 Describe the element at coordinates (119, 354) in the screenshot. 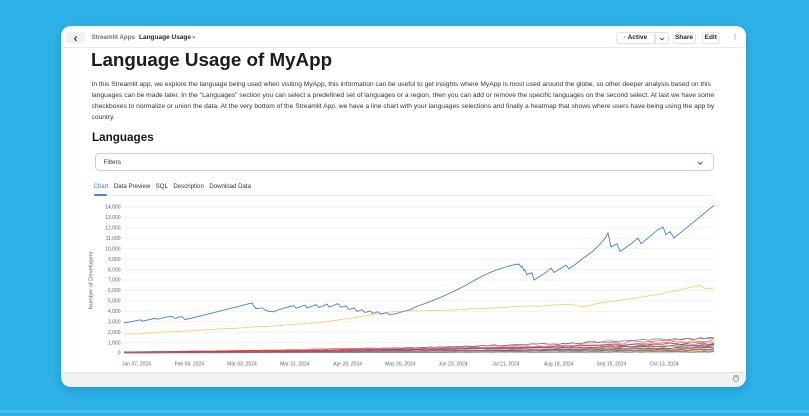

I see `svg-text: 0` at that location.